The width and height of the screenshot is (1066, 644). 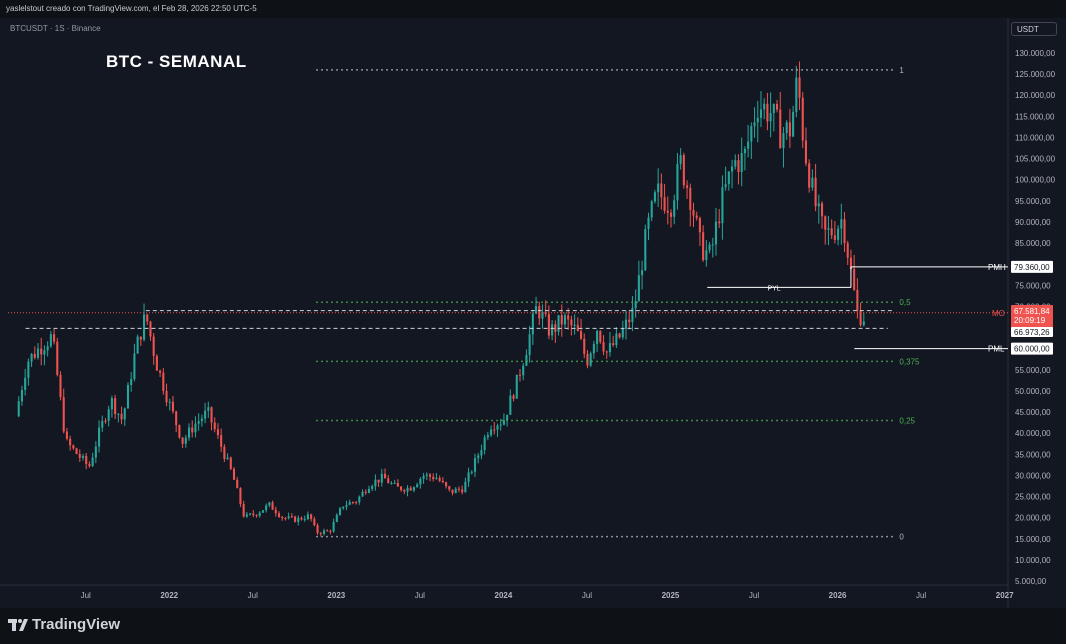 What do you see at coordinates (1033, 391) in the screenshot?
I see `price-tick-label: 50.000,00` at bounding box center [1033, 391].